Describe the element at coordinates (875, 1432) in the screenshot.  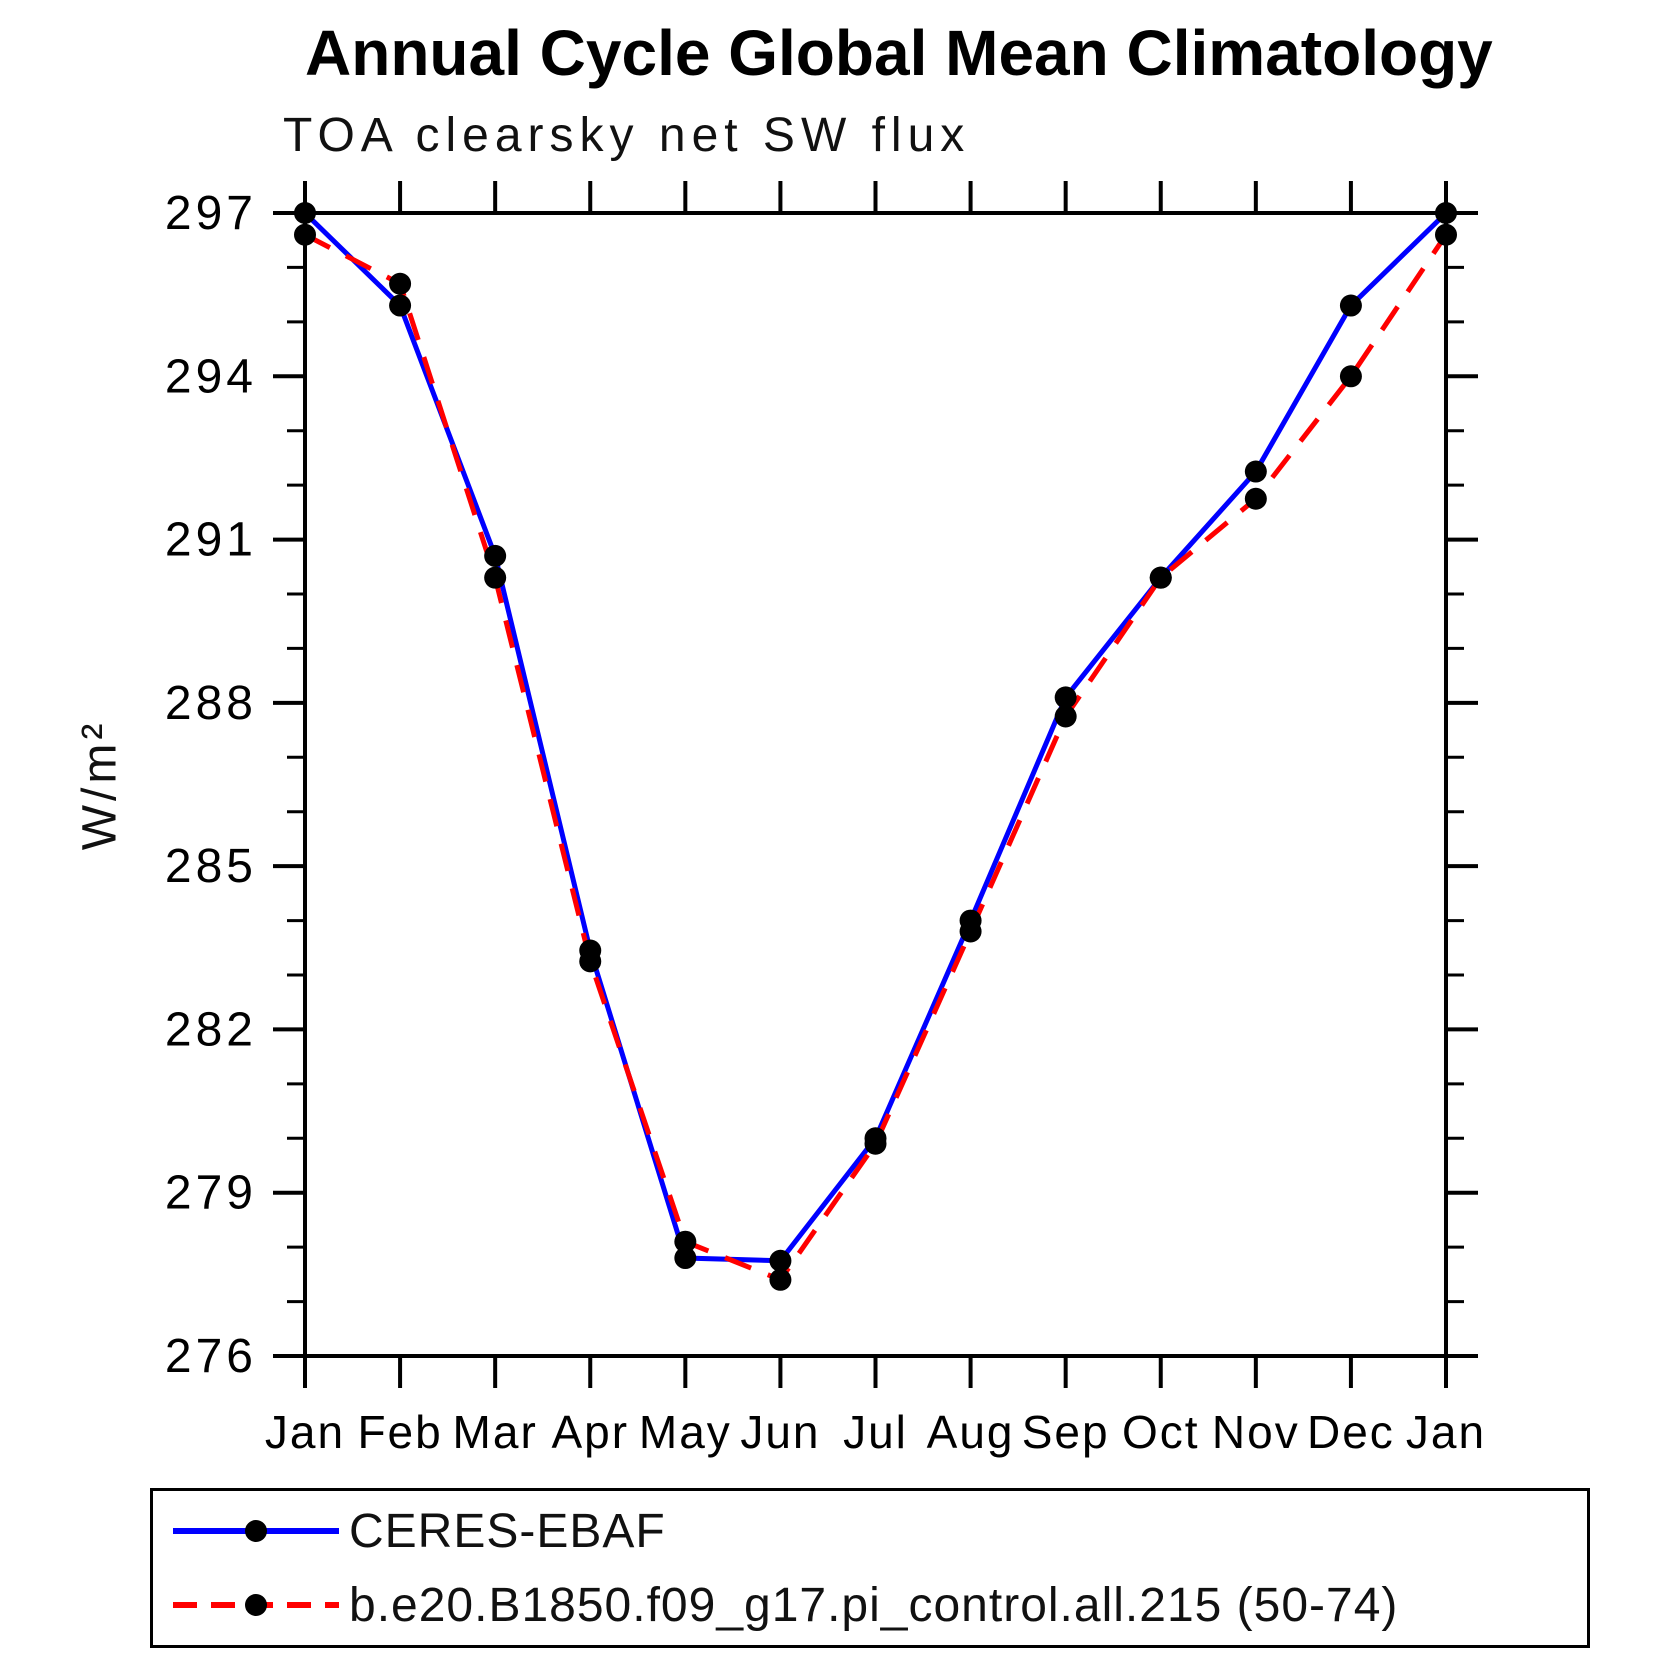
I see `x-tick-label: Jul` at that location.